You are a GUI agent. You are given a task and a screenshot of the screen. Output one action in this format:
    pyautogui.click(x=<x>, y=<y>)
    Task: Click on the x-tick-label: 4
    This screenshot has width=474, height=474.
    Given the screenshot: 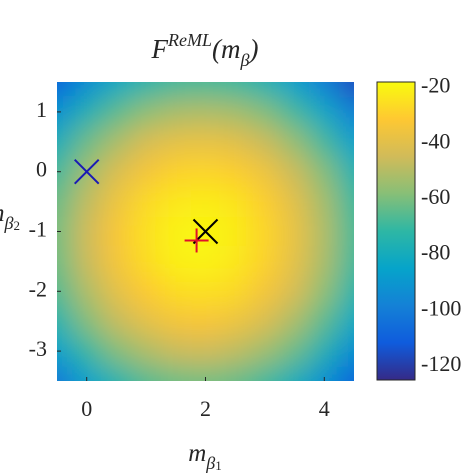 What is the action you would take?
    pyautogui.click(x=324, y=408)
    